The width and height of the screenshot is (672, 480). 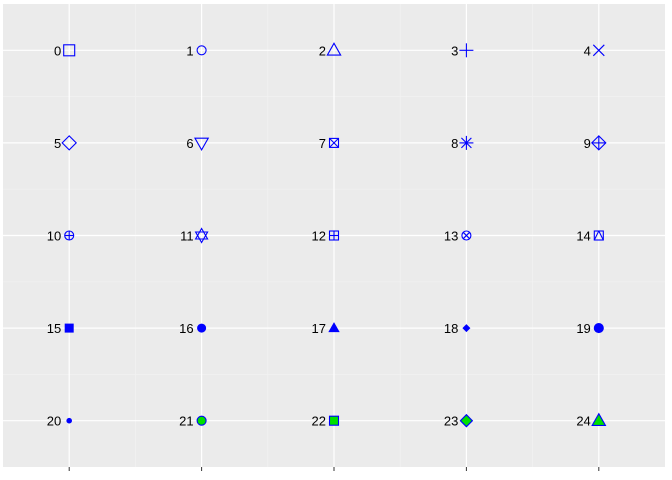 I want to click on point-label-18: 18, so click(x=451, y=328).